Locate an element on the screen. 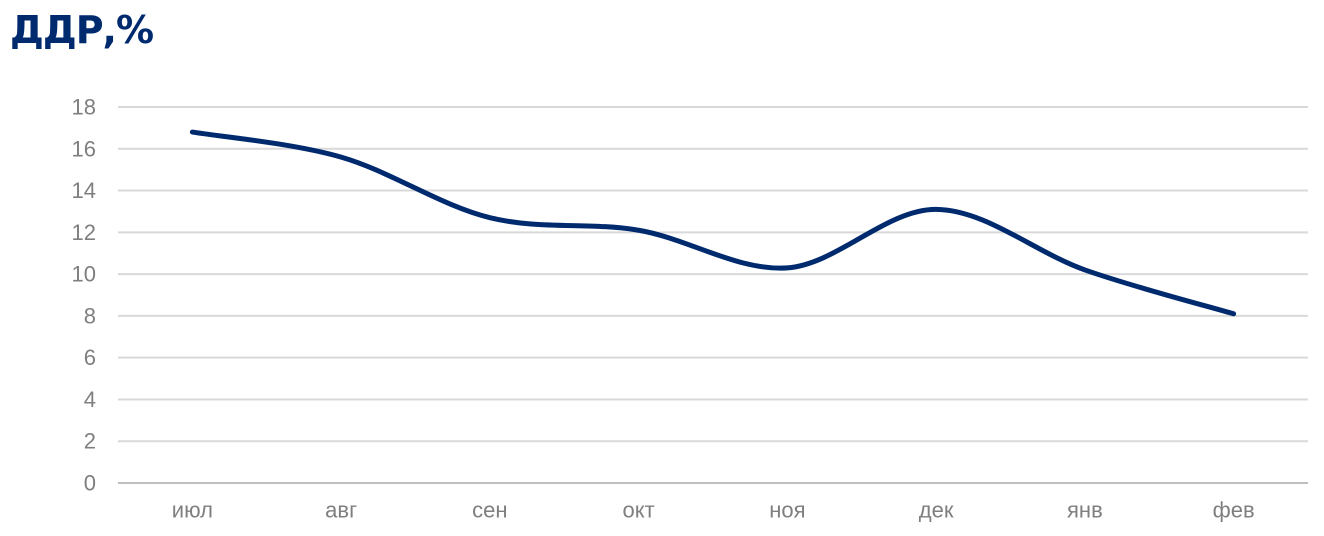  x-tick-label: июл is located at coordinates (192, 510).